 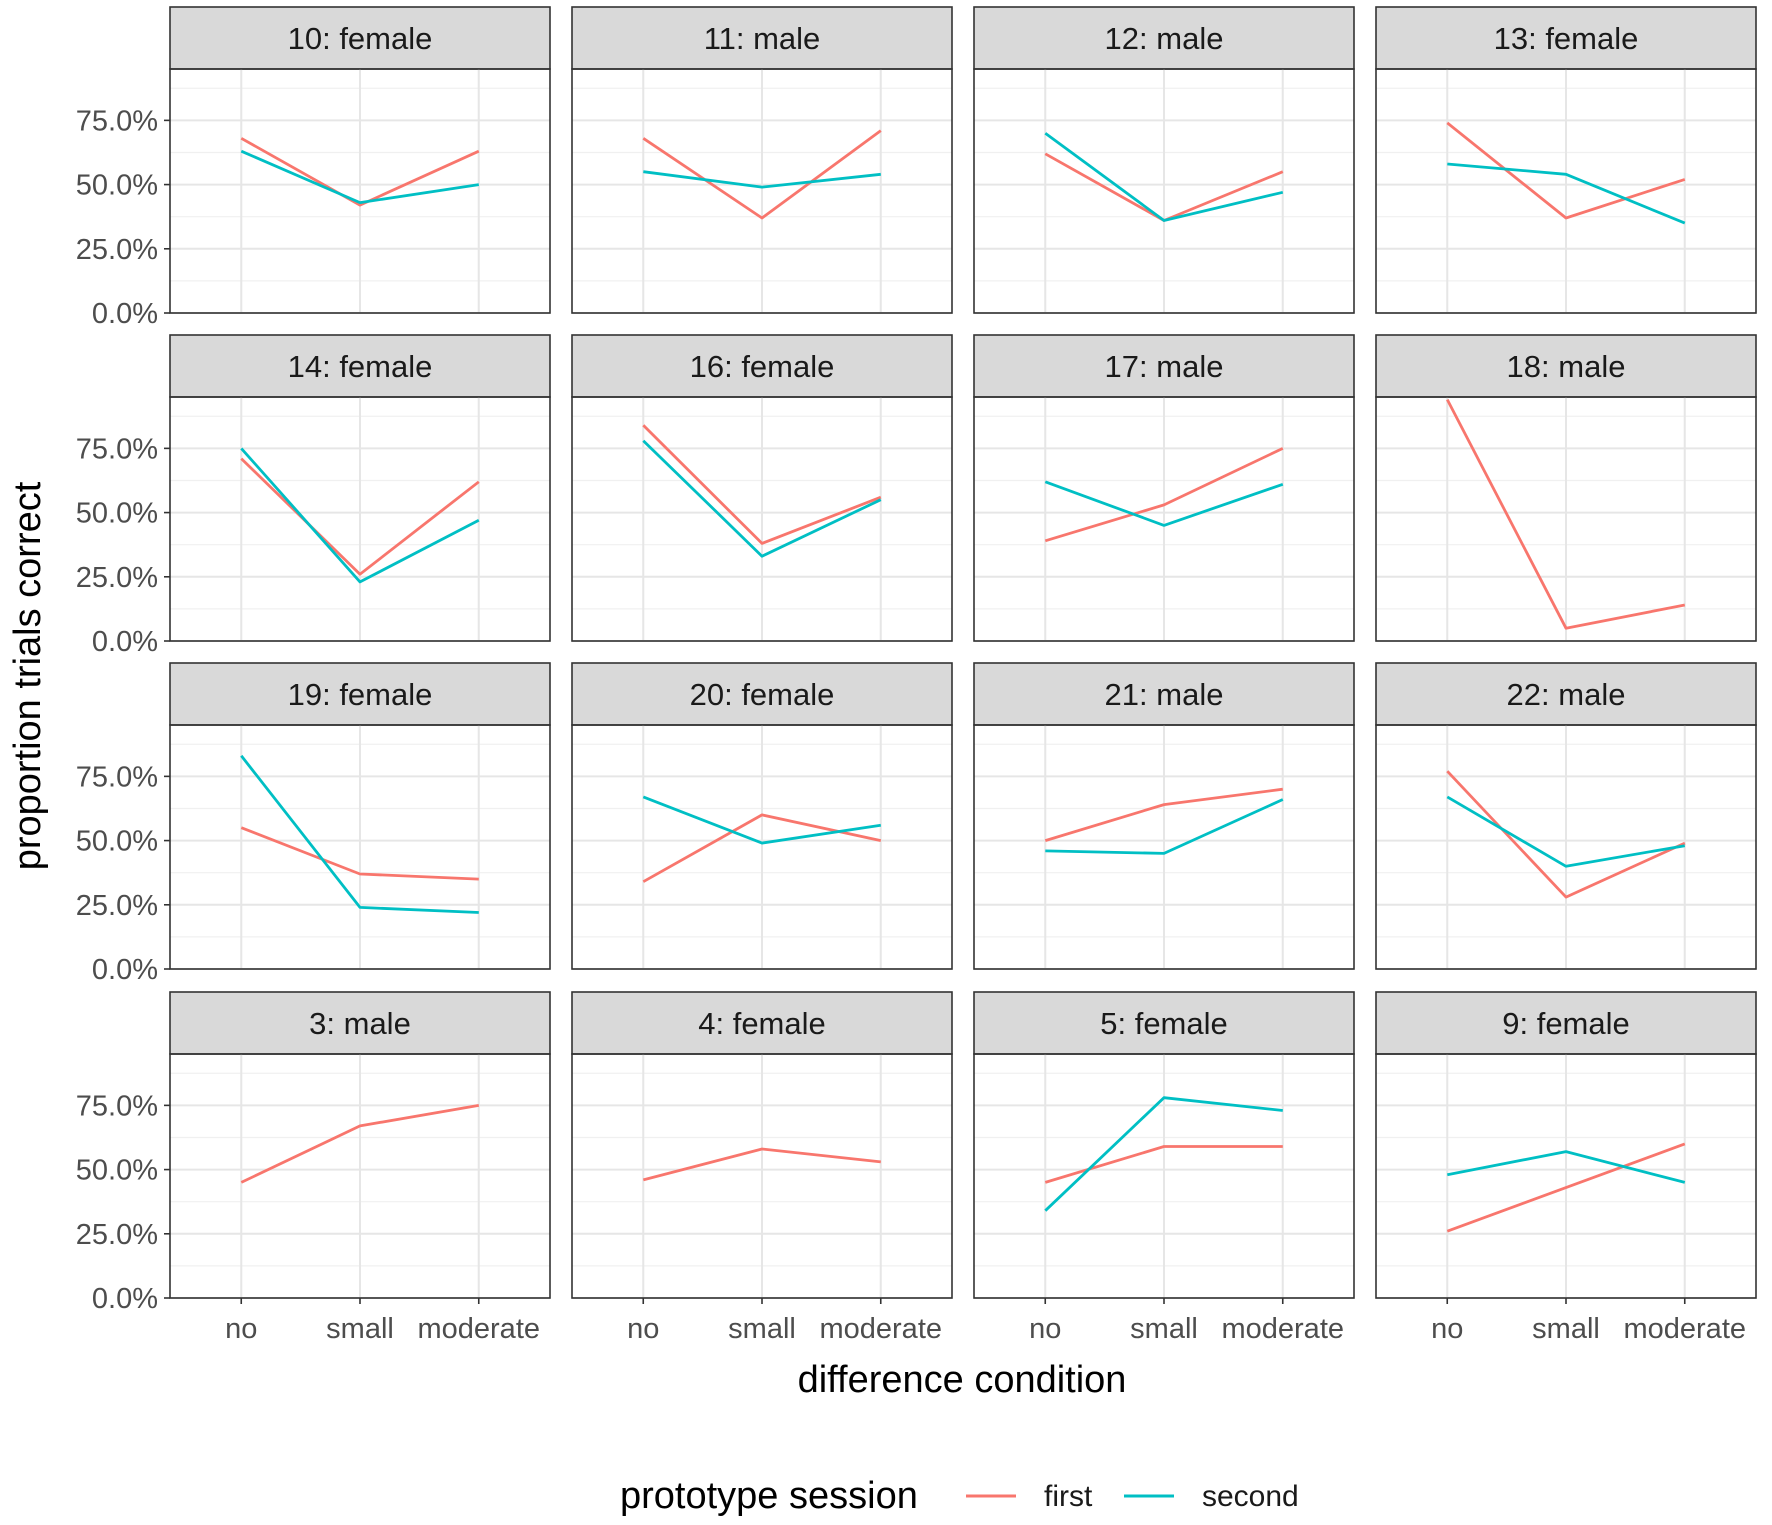 I want to click on panel: 18: male, so click(x=1566, y=488).